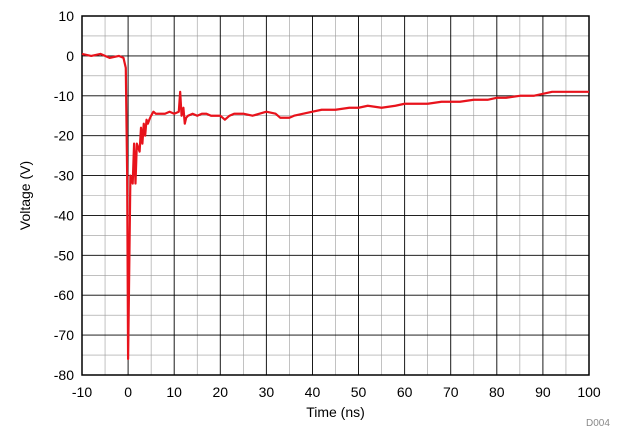 The image size is (618, 428). Describe the element at coordinates (128, 392) in the screenshot. I see `x-tick-label: 0` at that location.